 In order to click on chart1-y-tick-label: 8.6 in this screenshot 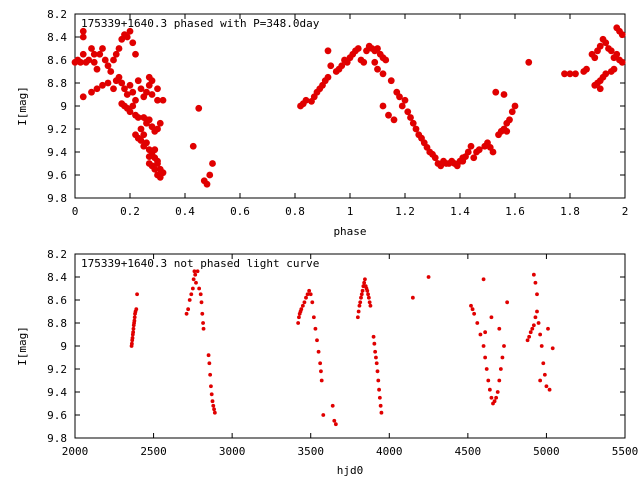, I will do `click(57, 300)`.